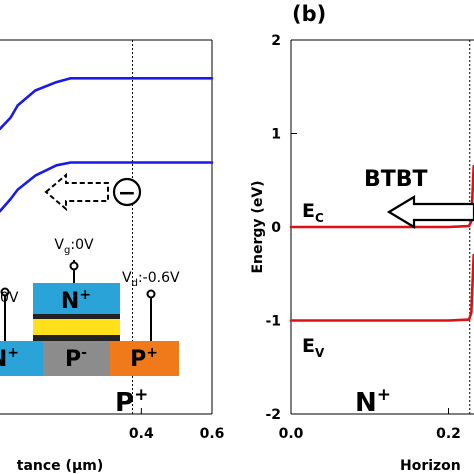 This screenshot has height=474, width=474. I want to click on panel-a-series, so click(107, 145).